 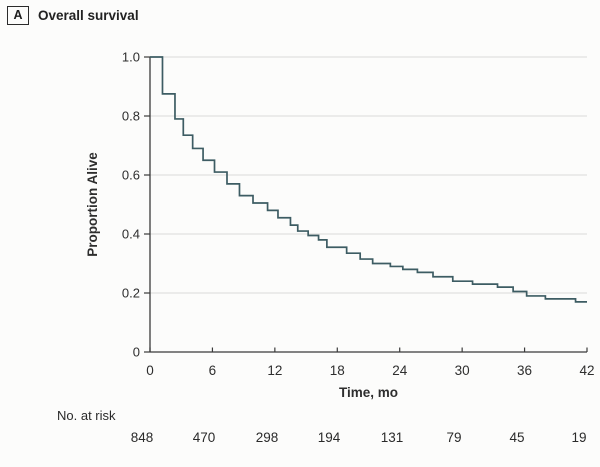 What do you see at coordinates (337, 370) in the screenshot?
I see `x-tick-label: 18` at bounding box center [337, 370].